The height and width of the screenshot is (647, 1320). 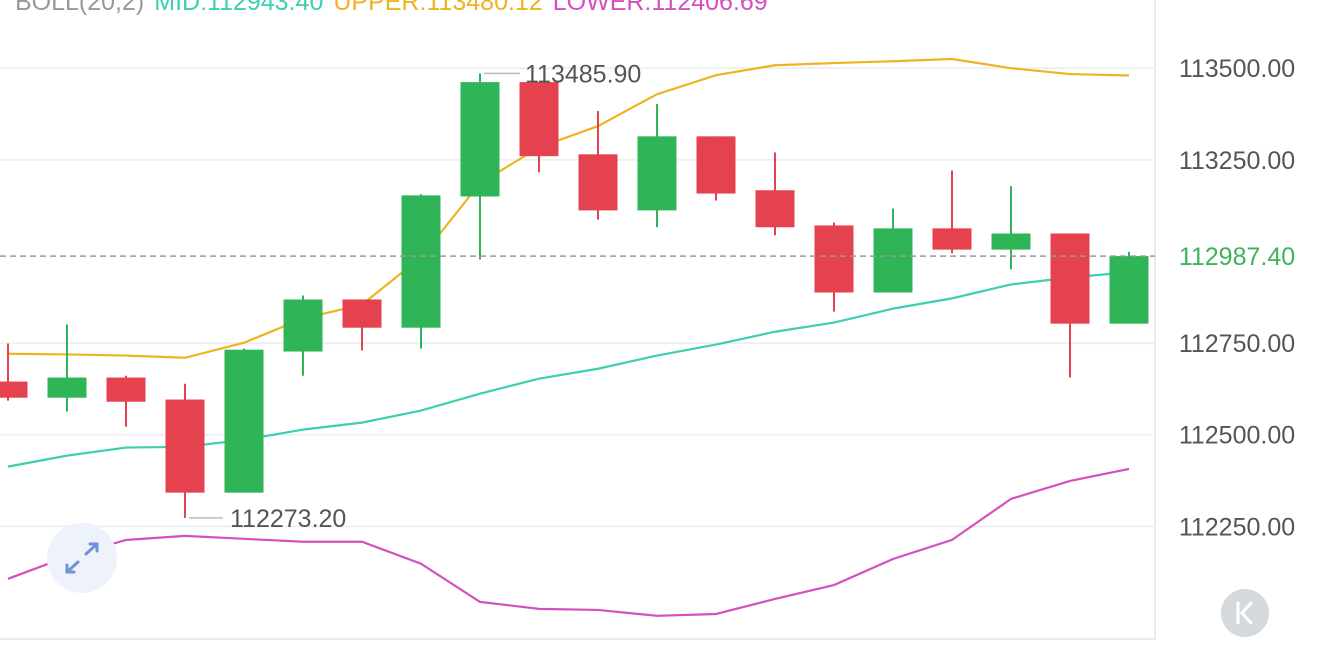 I want to click on min-label: 112273.20, so click(x=288, y=519).